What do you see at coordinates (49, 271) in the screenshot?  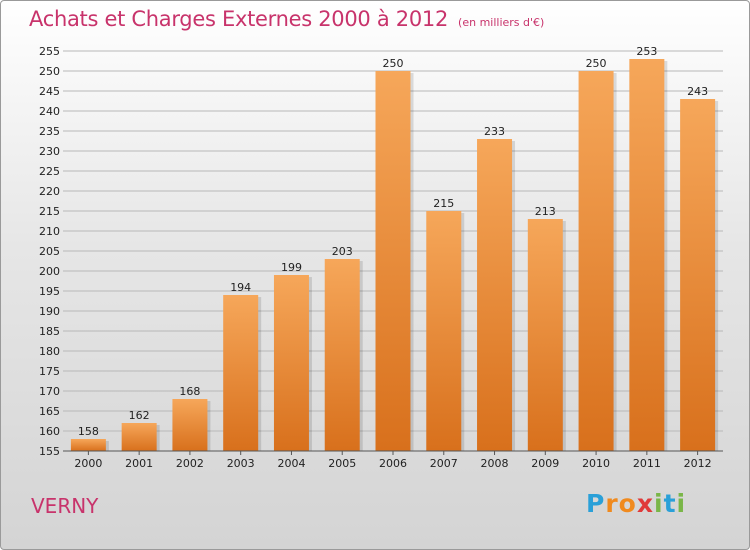 I see `y-tick-label: 200` at bounding box center [49, 271].